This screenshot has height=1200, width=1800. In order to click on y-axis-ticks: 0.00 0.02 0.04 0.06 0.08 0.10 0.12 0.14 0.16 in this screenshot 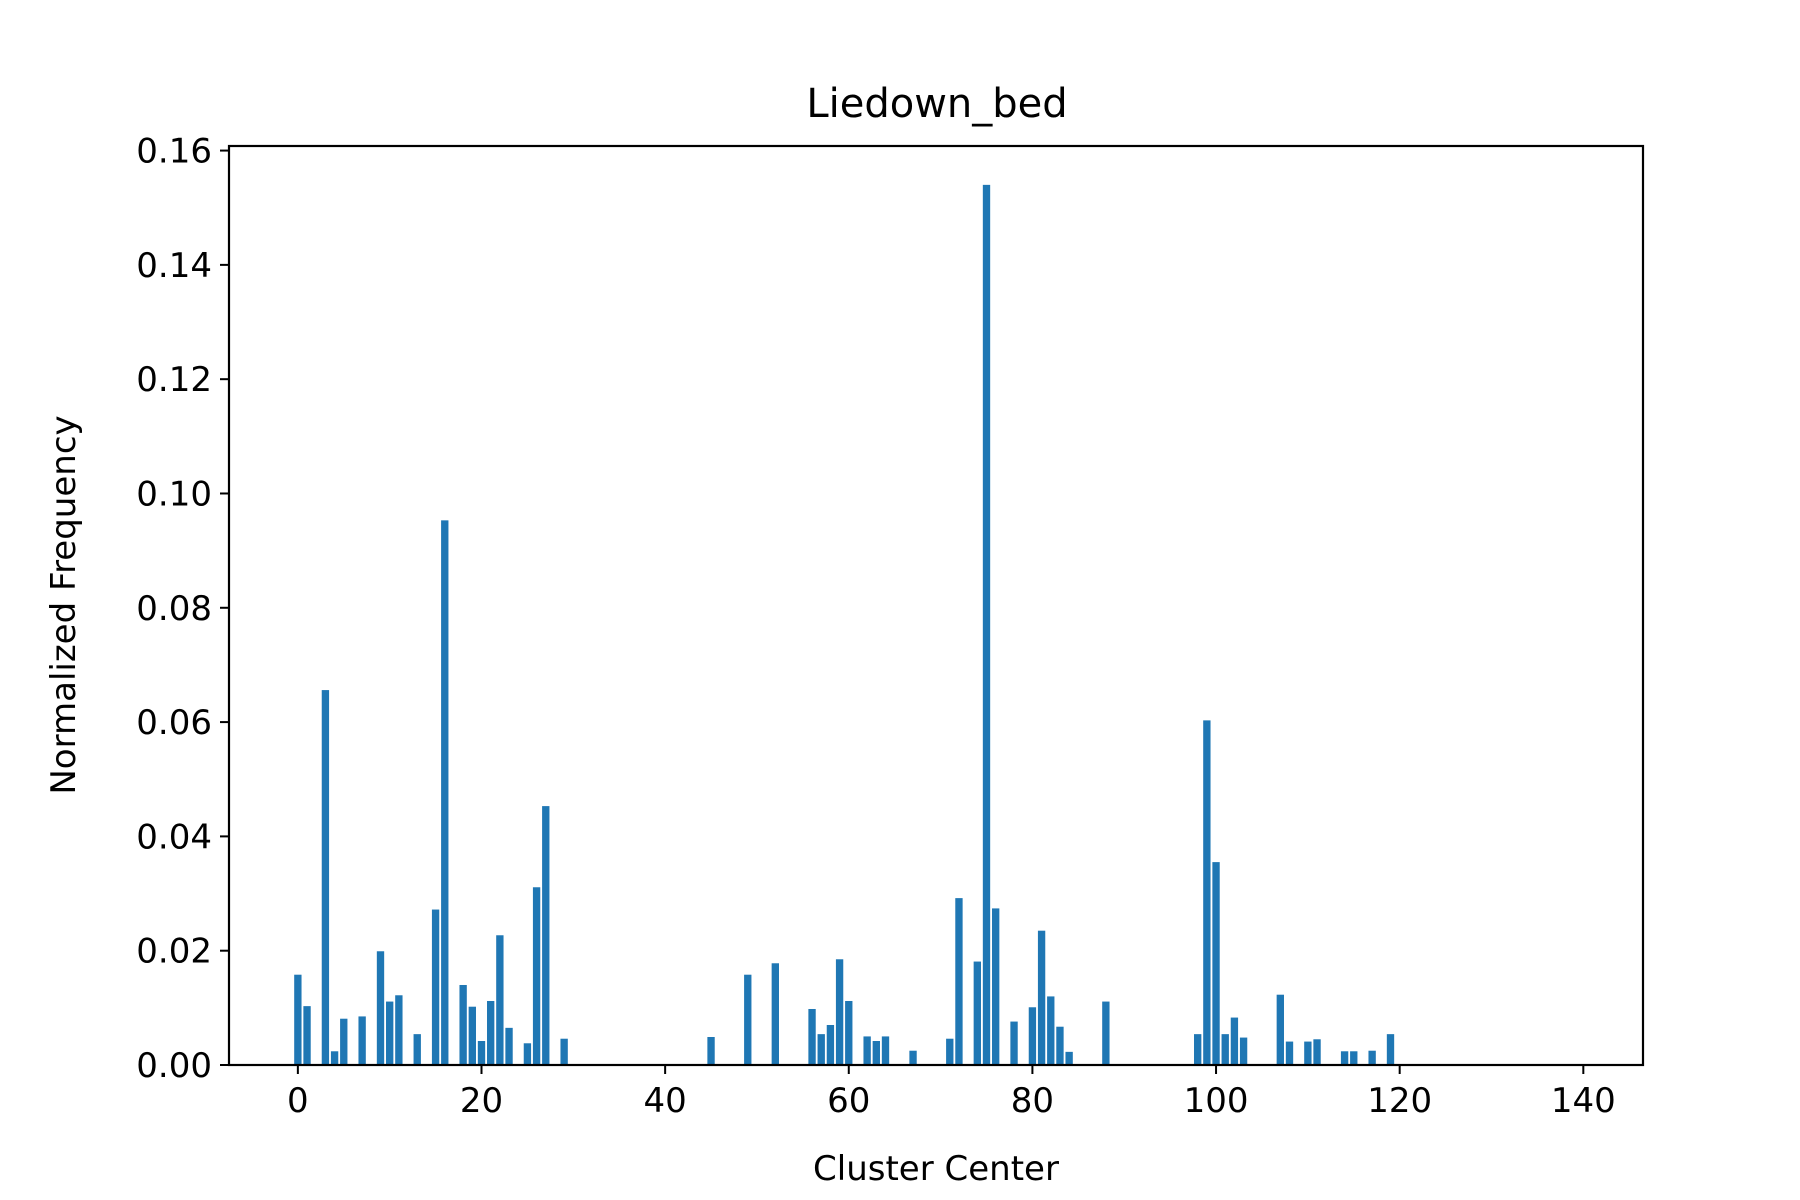, I will do `click(182, 609)`.